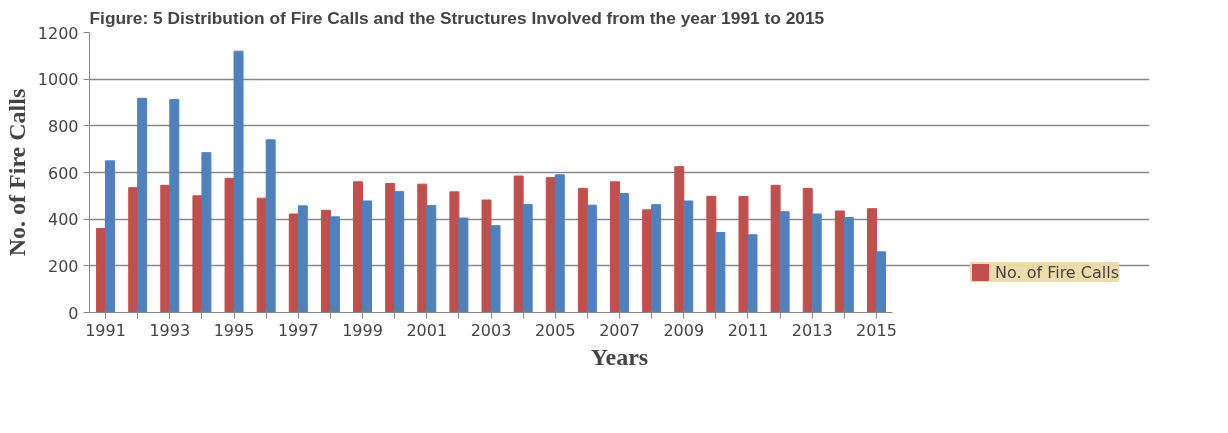 This screenshot has height=433, width=1228. I want to click on x-tick-label: 2009, so click(684, 330).